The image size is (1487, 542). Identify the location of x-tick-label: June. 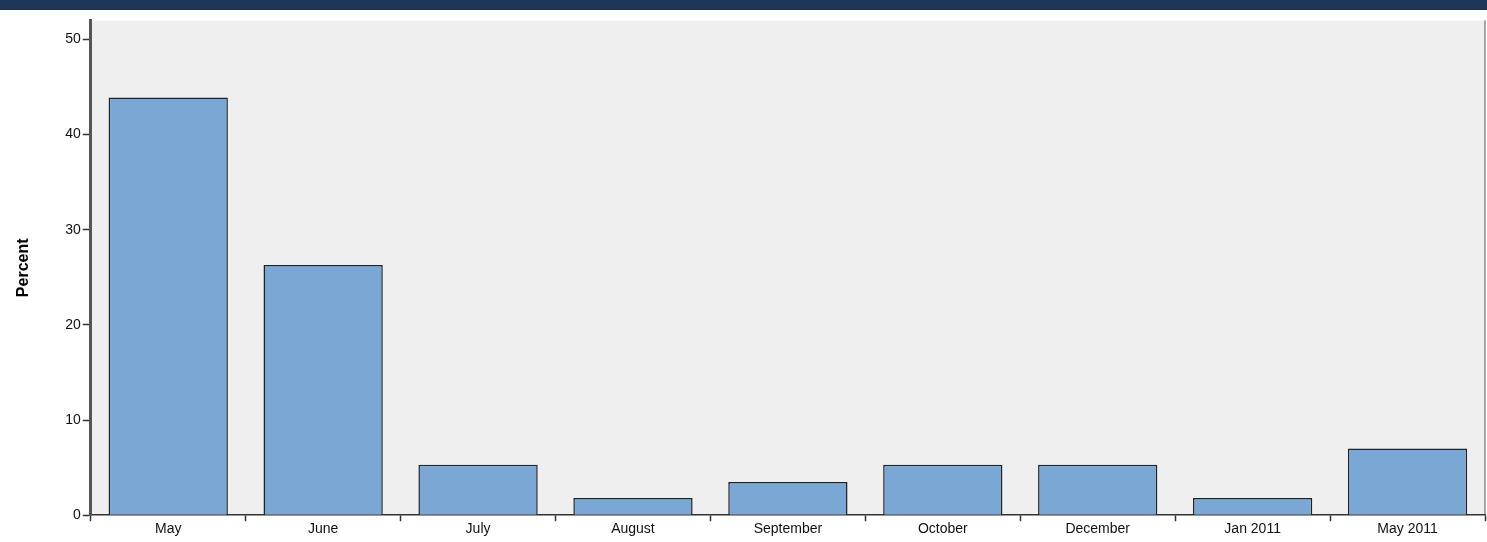
(323, 528).